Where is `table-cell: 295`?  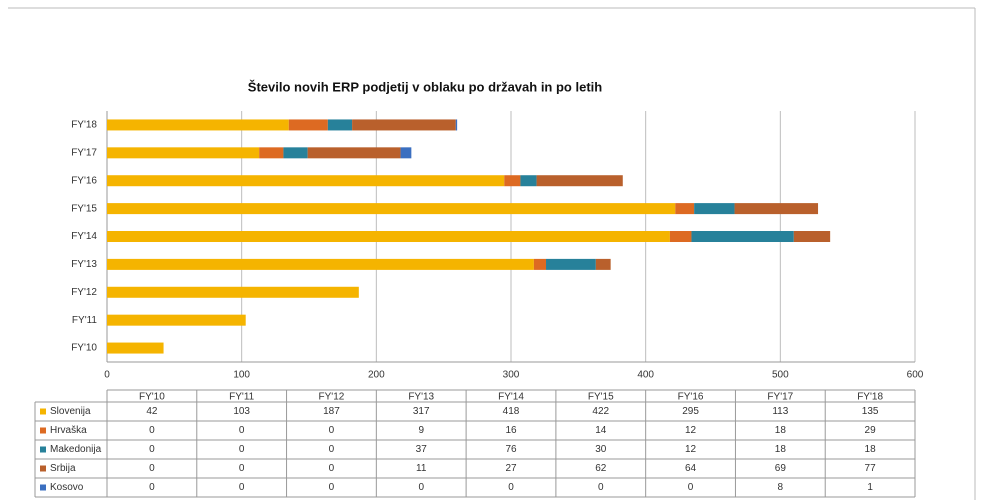 table-cell: 295 is located at coordinates (690, 411).